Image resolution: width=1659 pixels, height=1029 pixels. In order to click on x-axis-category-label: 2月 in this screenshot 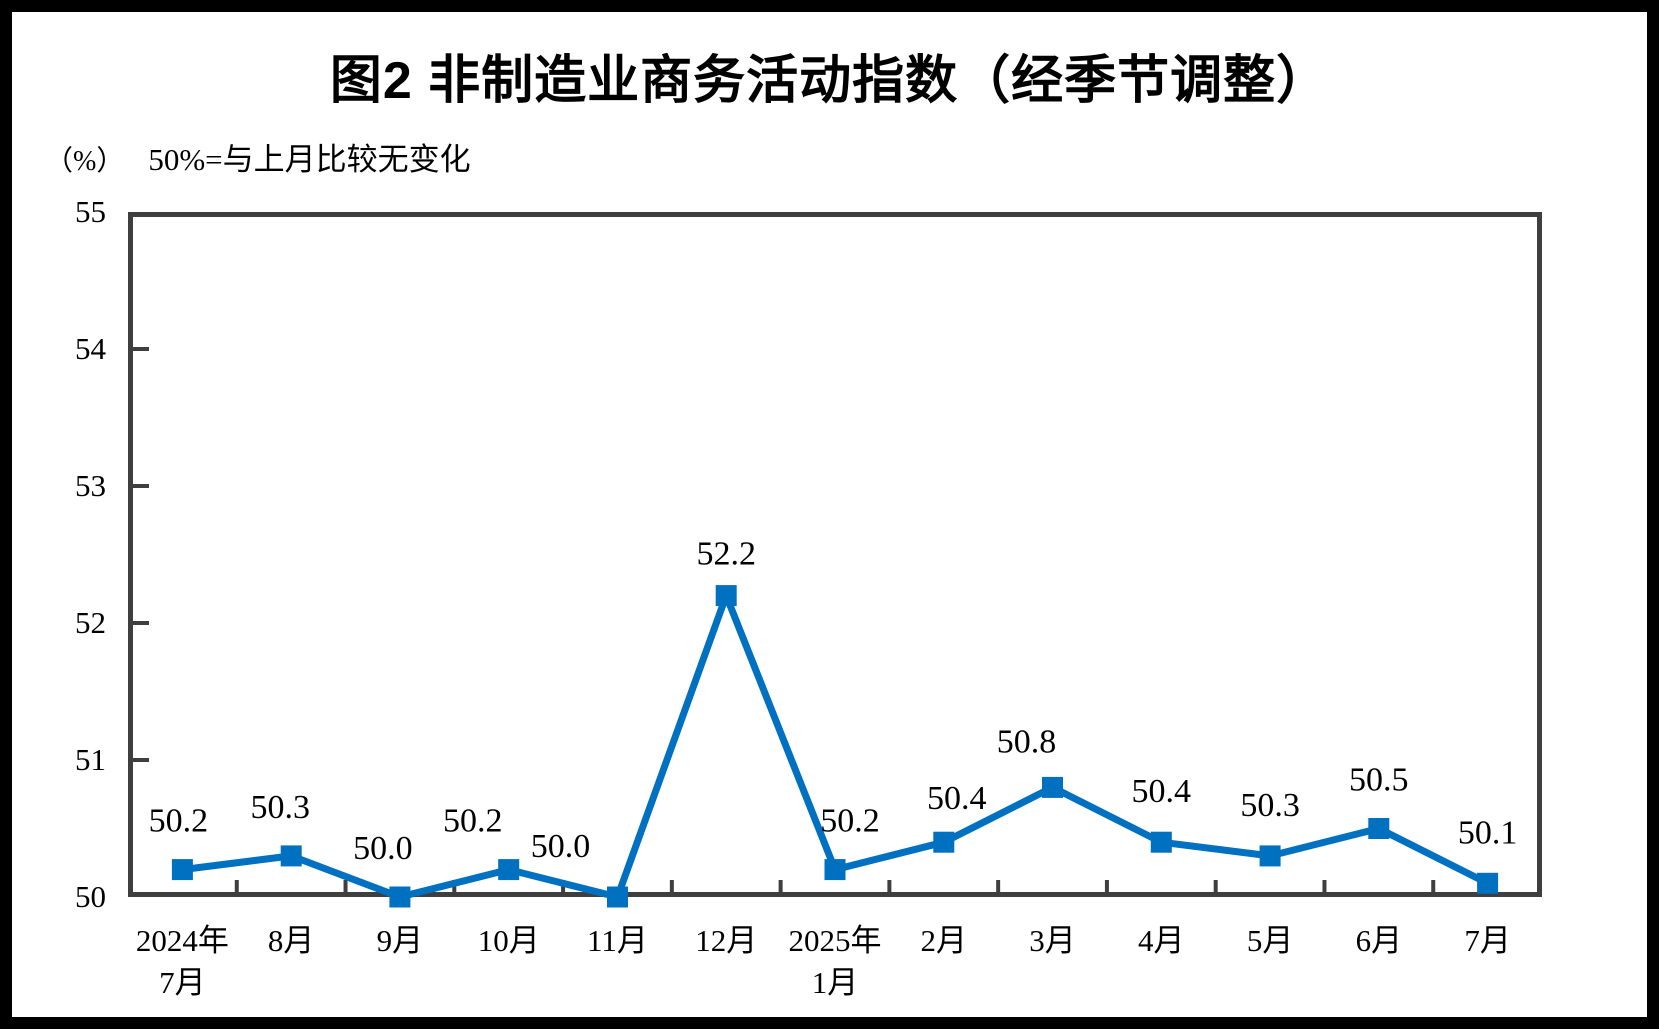, I will do `click(944, 940)`.